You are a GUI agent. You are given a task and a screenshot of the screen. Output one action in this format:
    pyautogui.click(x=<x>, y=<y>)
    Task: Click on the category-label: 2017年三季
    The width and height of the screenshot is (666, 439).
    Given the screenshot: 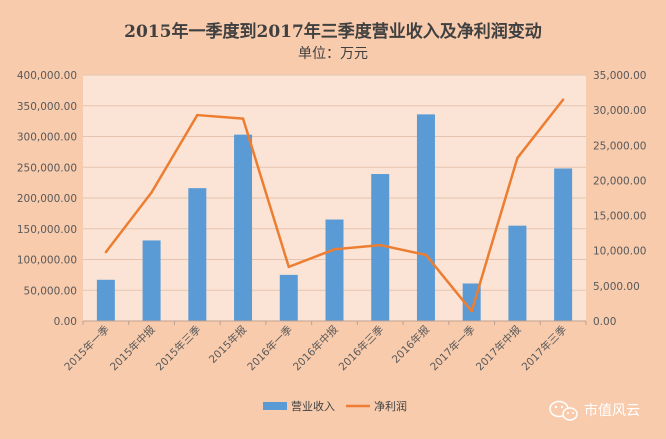 What is the action you would take?
    pyautogui.click(x=544, y=348)
    